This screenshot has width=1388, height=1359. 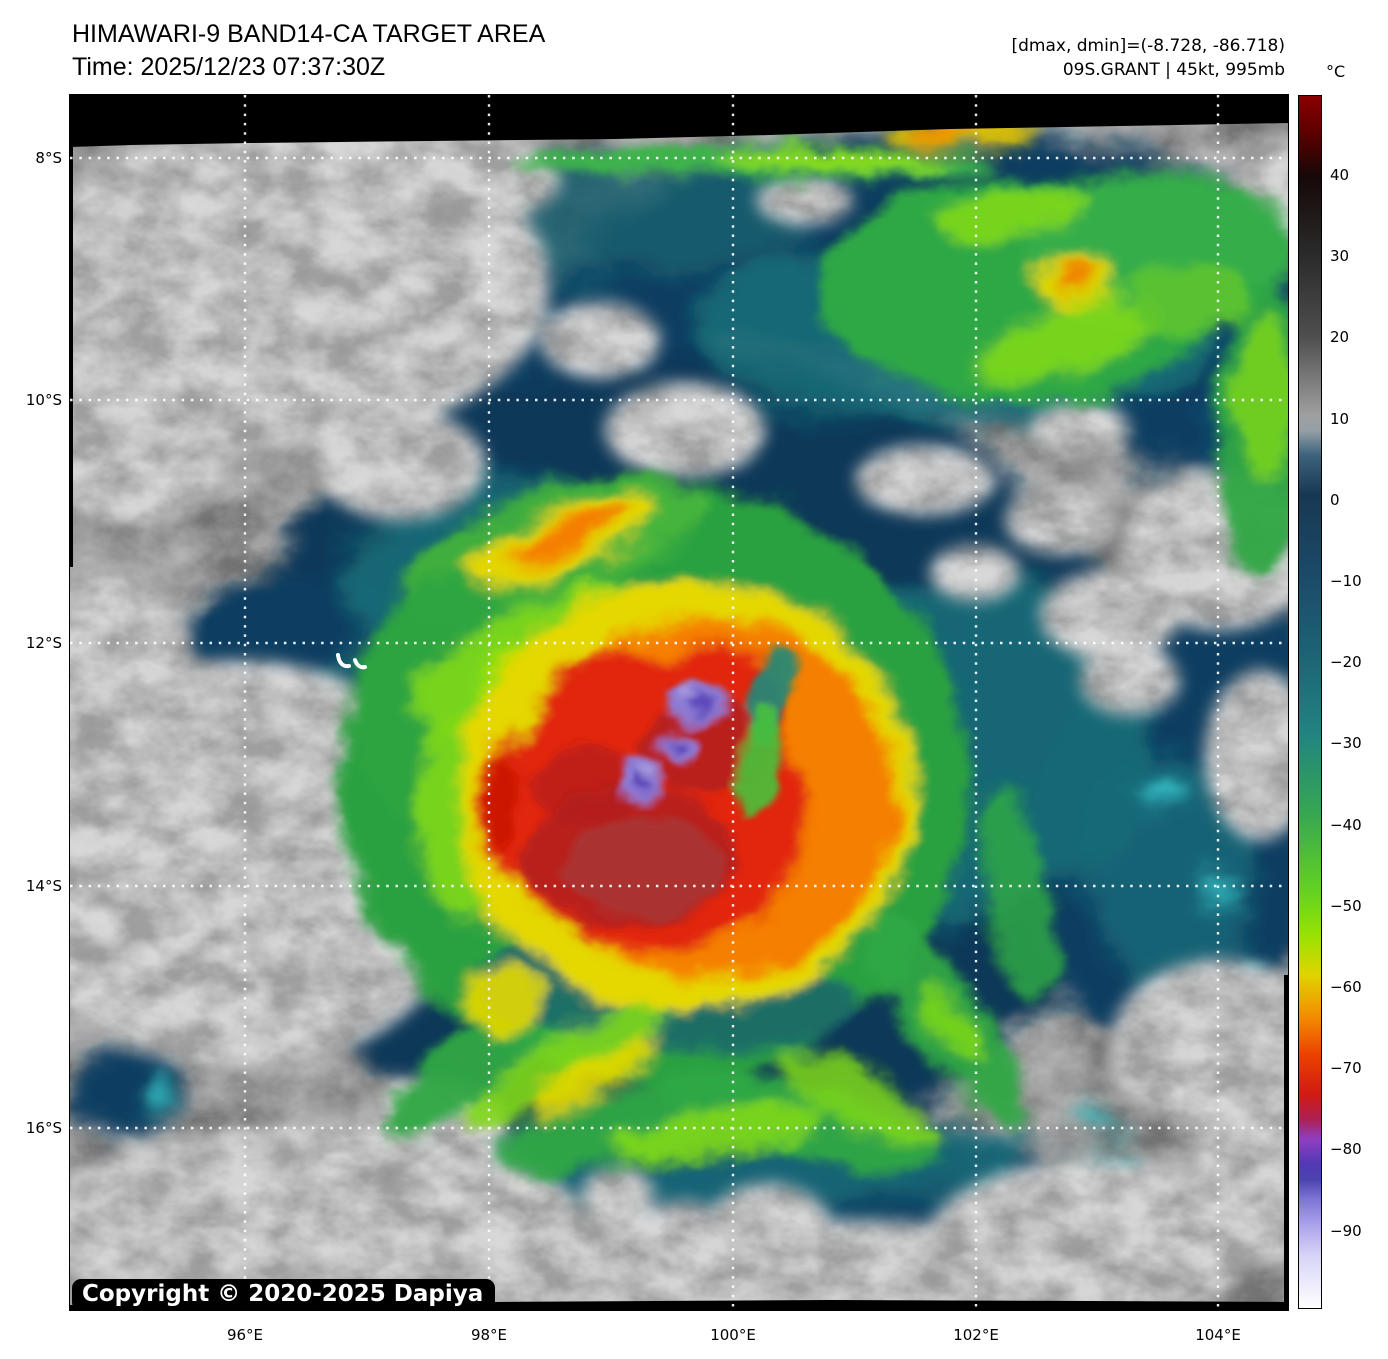 I want to click on colorbar-tick: −80, so click(x=1346, y=1149).